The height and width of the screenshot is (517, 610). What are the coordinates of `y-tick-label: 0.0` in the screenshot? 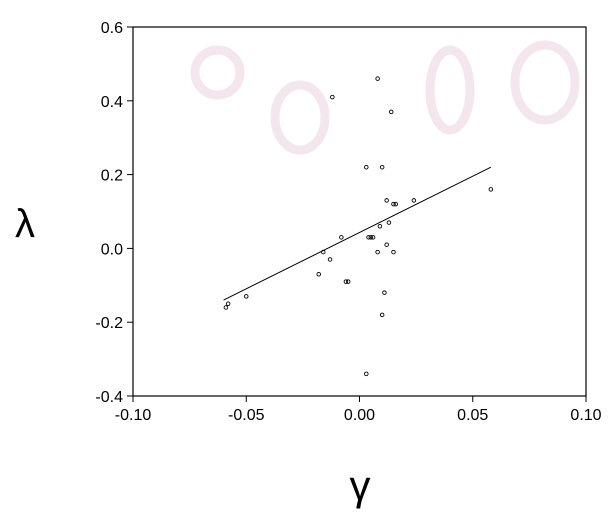 It's located at (112, 249).